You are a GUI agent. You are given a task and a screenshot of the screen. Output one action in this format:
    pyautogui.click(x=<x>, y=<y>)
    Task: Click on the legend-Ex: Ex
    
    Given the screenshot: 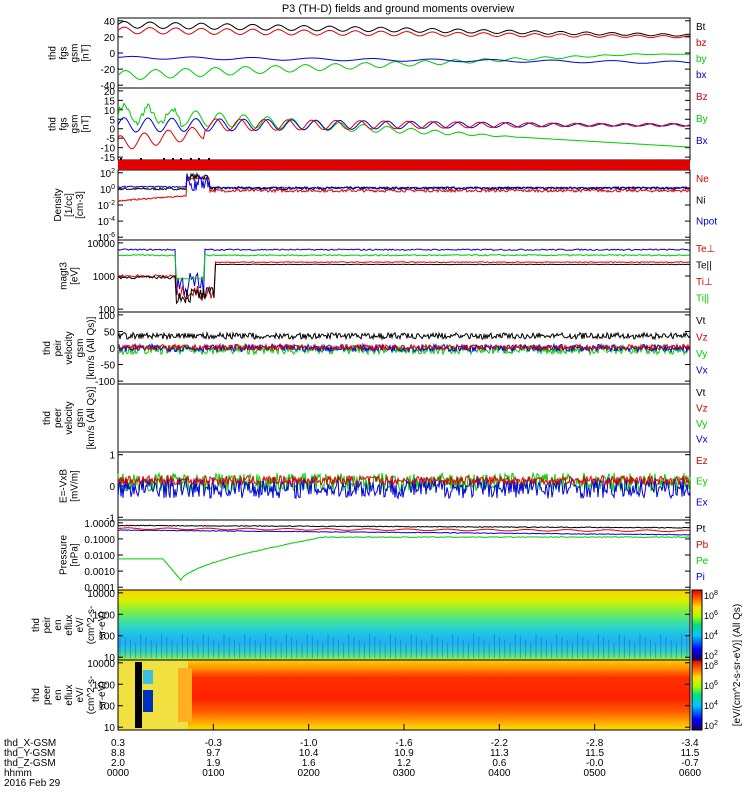 What is the action you would take?
    pyautogui.click(x=702, y=502)
    